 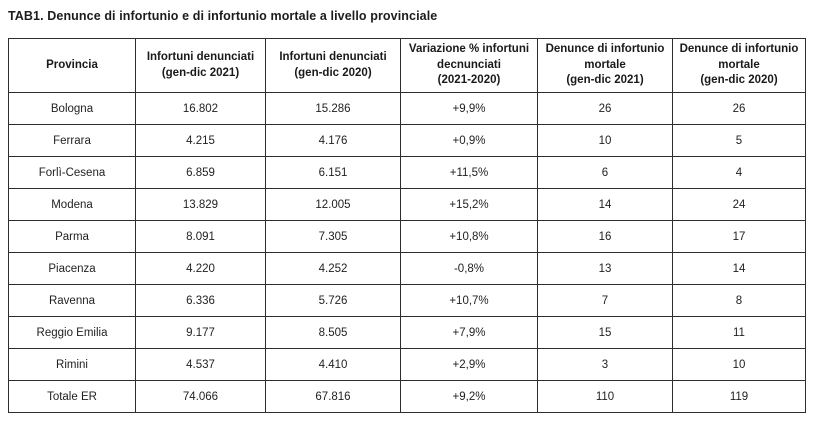 I want to click on column-header-1: Infortuni denunciati (gen-dic 2021), so click(x=200, y=65).